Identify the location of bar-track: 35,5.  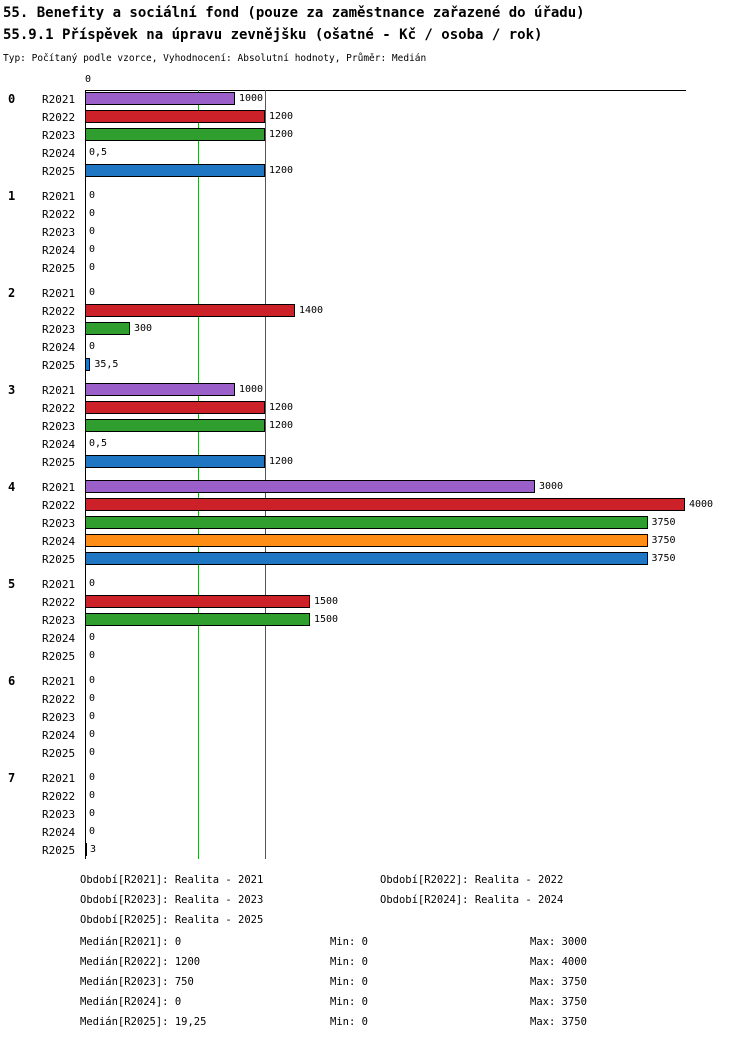
(385, 365).